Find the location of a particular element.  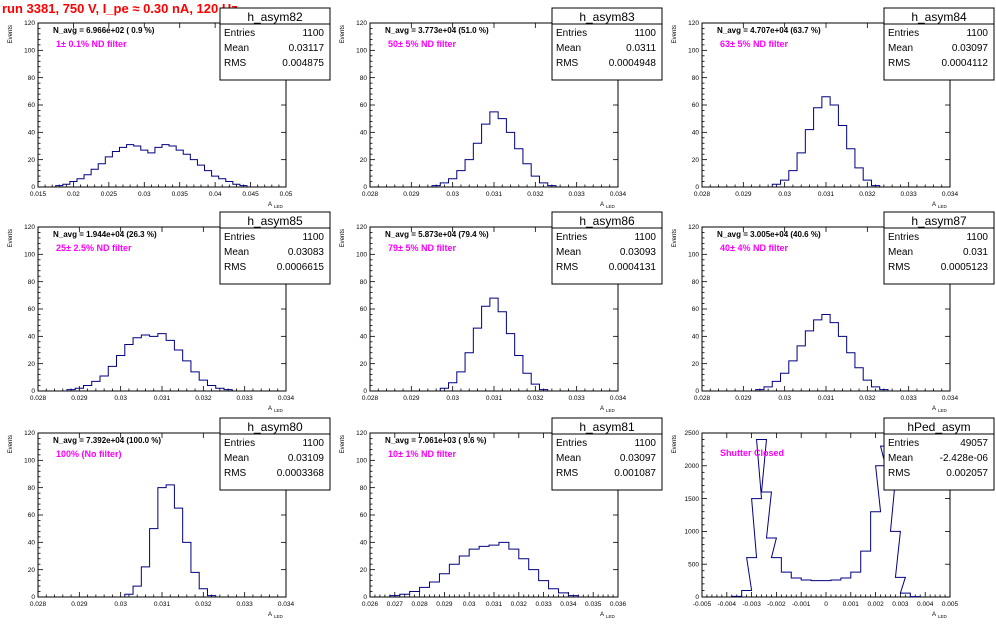

x-tick-label: 0.03 is located at coordinates (120, 604).